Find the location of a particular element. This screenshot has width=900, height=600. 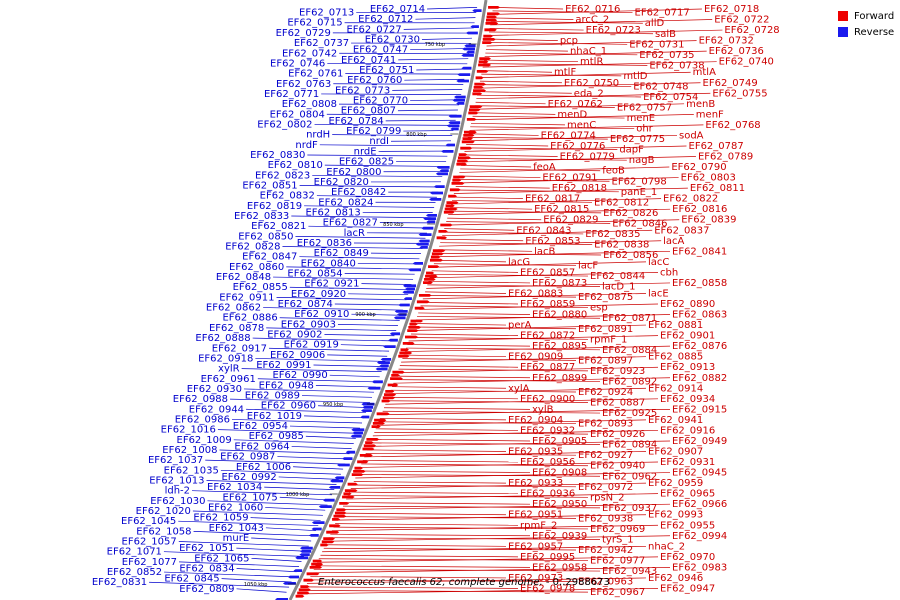

gene-label: EF62_0761 is located at coordinates (315, 74).